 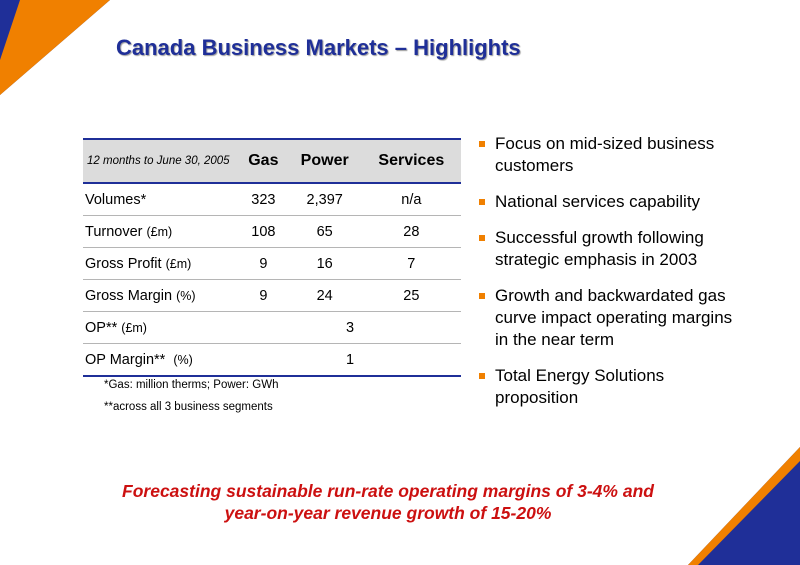 I want to click on row-label: Gross Margin (%), so click(x=161, y=295).